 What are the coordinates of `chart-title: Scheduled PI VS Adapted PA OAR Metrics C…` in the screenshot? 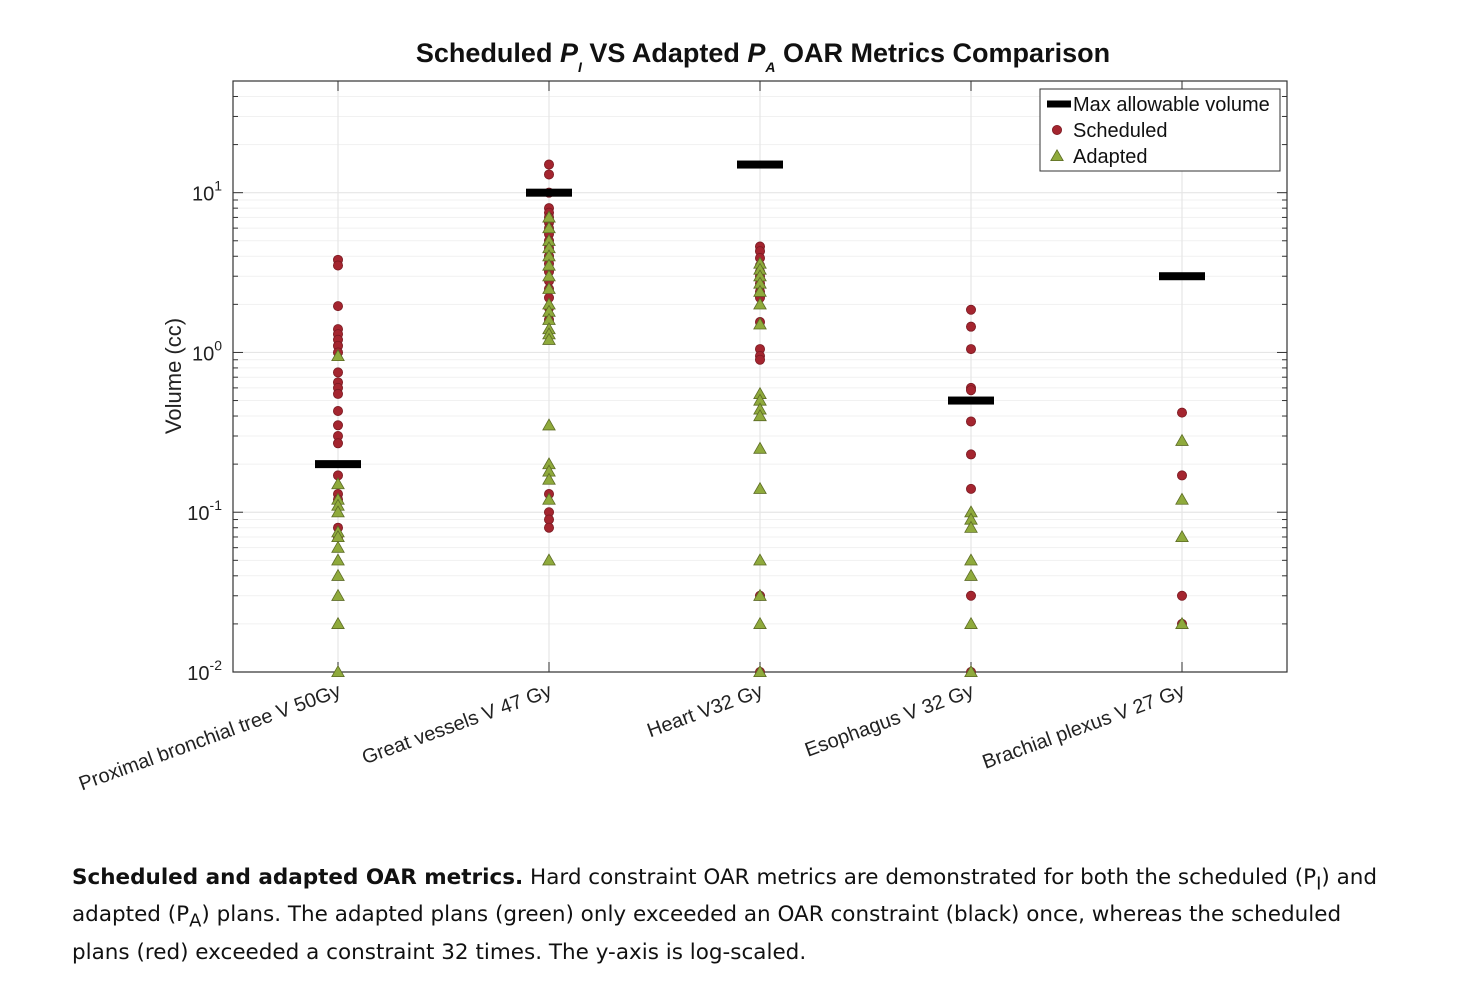 It's located at (763, 56).